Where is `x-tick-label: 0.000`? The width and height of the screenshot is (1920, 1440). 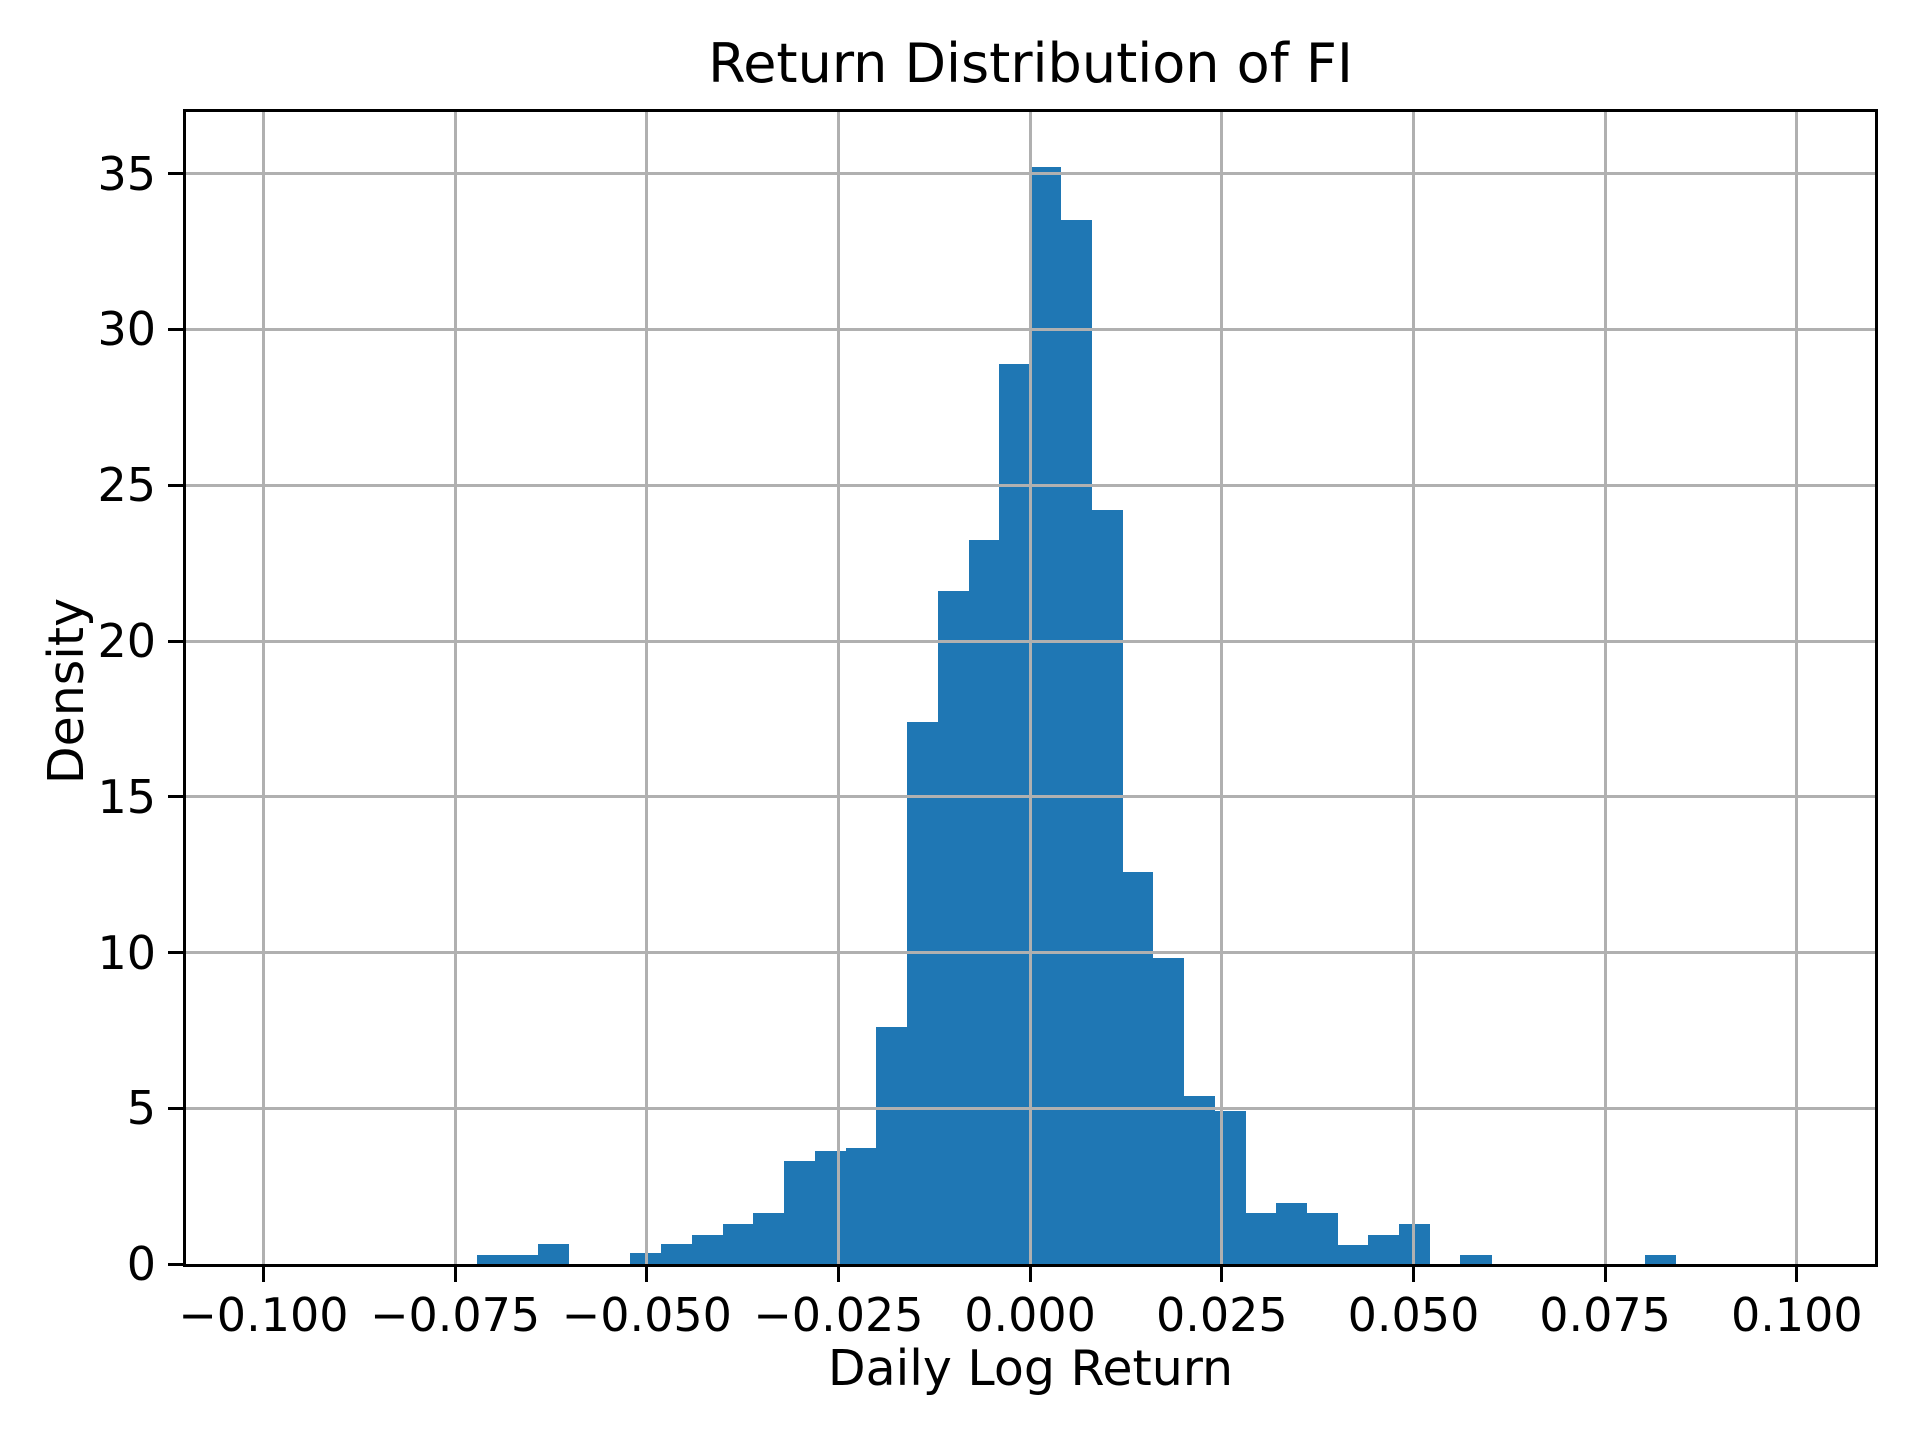 x-tick-label: 0.000 is located at coordinates (1030, 1315).